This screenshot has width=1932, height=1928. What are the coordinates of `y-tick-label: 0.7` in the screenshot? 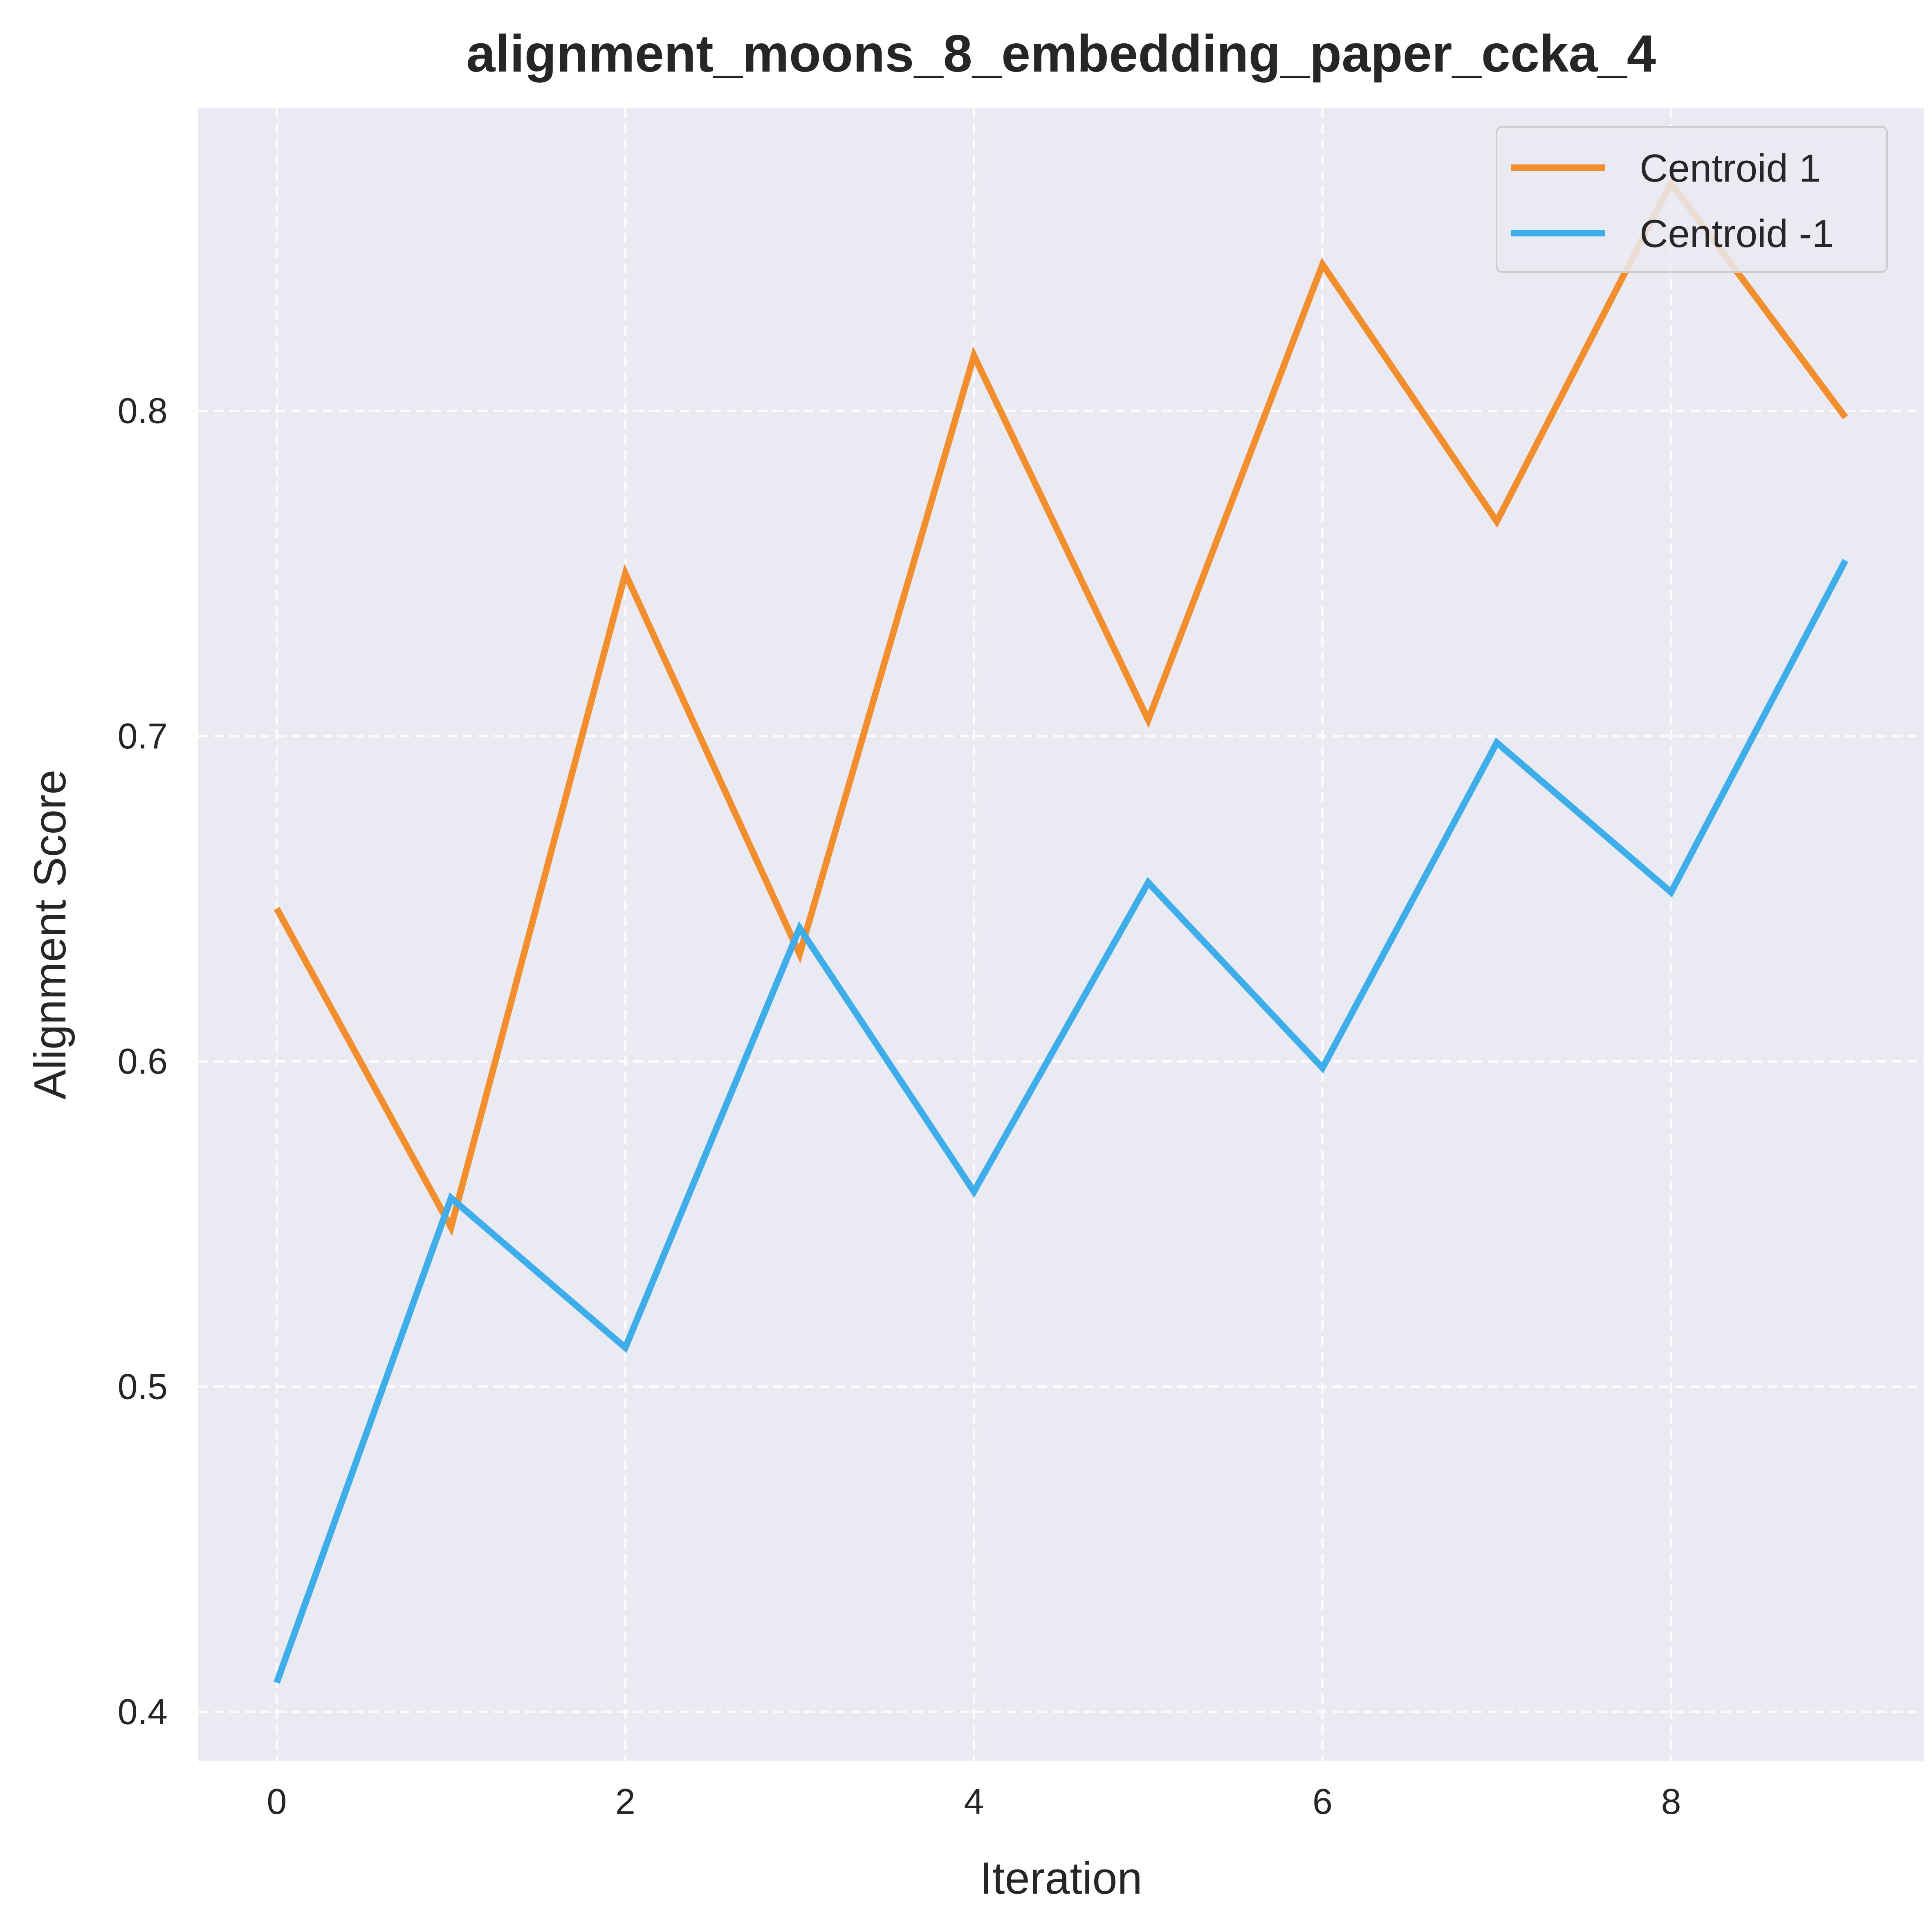 It's located at (143, 736).